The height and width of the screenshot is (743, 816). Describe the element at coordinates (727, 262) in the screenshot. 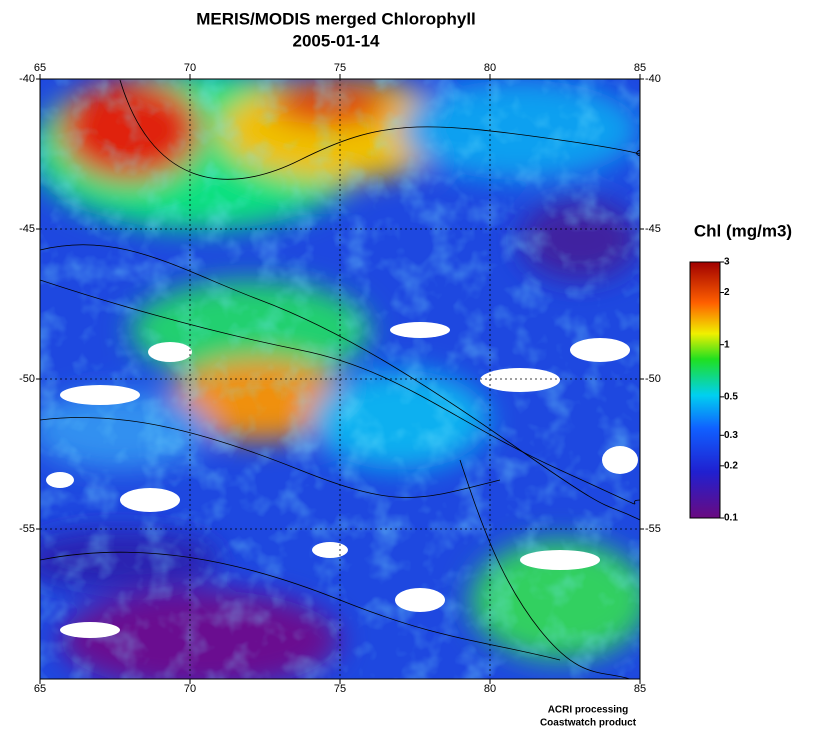

I see `colorbar-tick-label: 3` at that location.